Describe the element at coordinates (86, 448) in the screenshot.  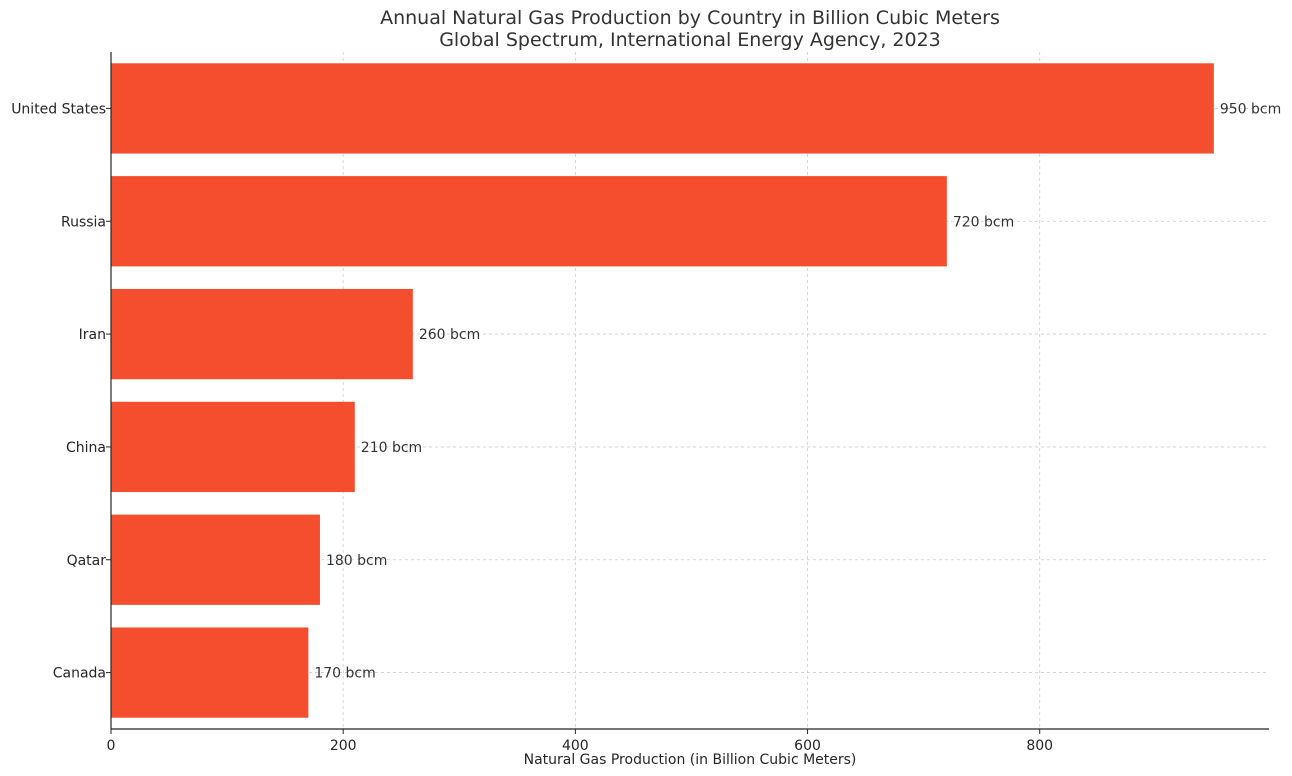
I see `y-tick-label: China` at that location.